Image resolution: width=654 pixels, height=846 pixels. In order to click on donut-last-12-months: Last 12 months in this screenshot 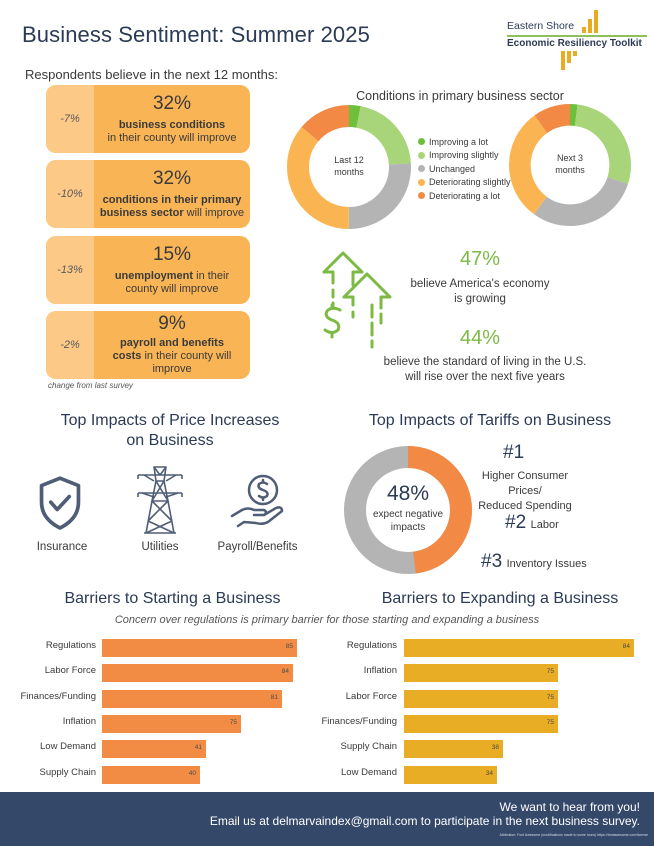, I will do `click(349, 167)`.